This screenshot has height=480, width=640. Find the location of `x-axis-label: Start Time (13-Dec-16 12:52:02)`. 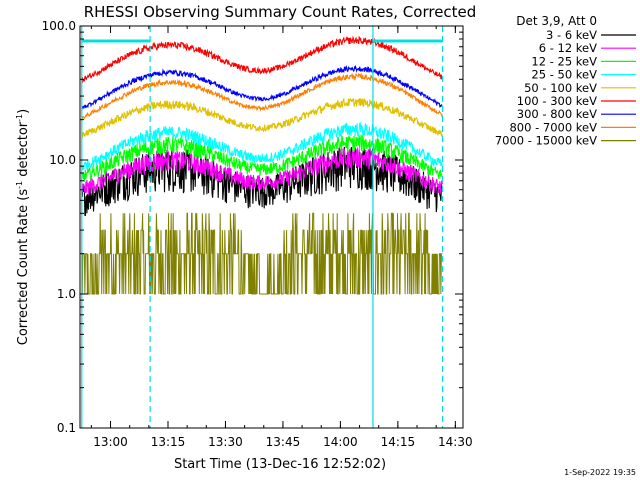

x-axis-label: Start Time (13-Dec-16 12:52:02) is located at coordinates (280, 464).